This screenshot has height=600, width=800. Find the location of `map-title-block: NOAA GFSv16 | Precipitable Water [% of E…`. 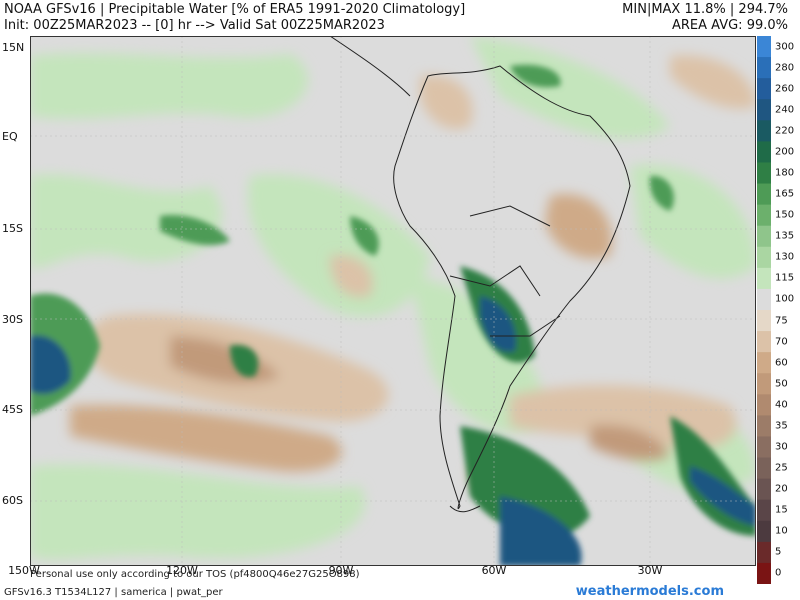

map-title-block: NOAA GFSv16 | Precipitable Water [% of E… is located at coordinates (234, 18).